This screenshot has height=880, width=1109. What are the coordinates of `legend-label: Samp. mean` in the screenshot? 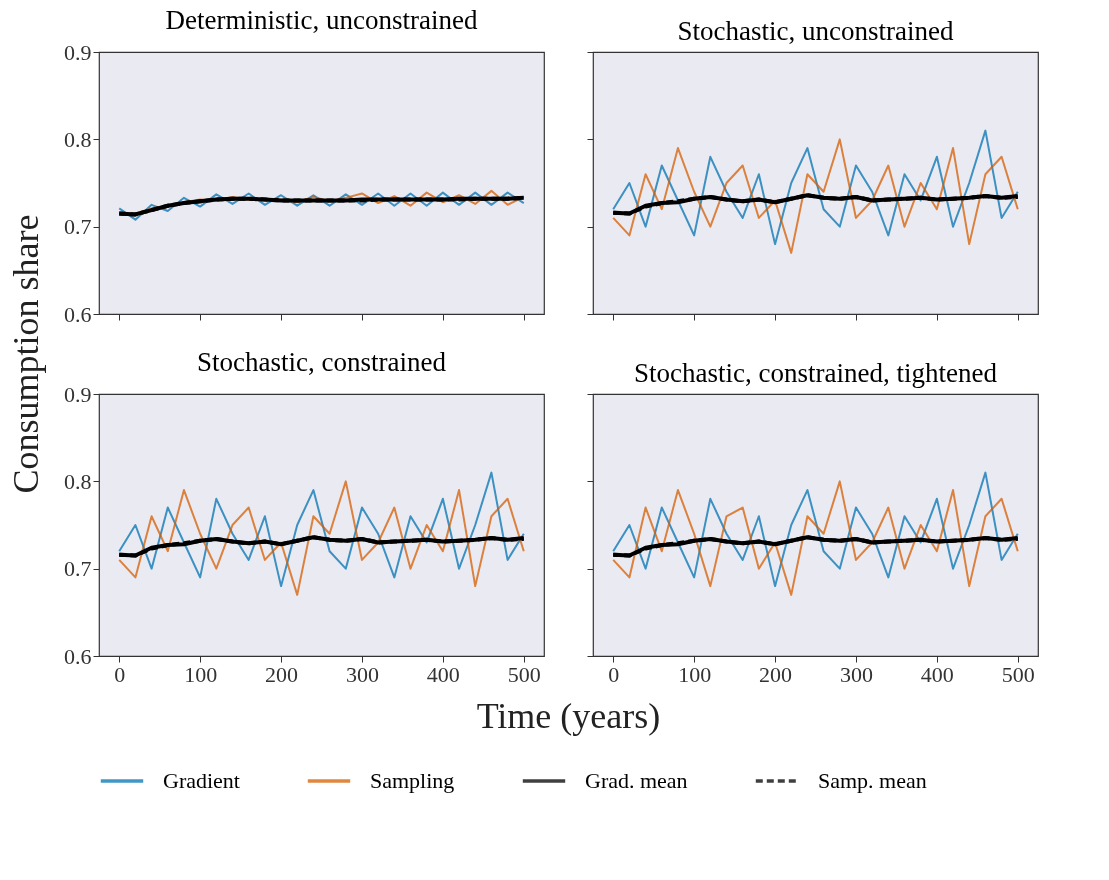 It's located at (872, 780).